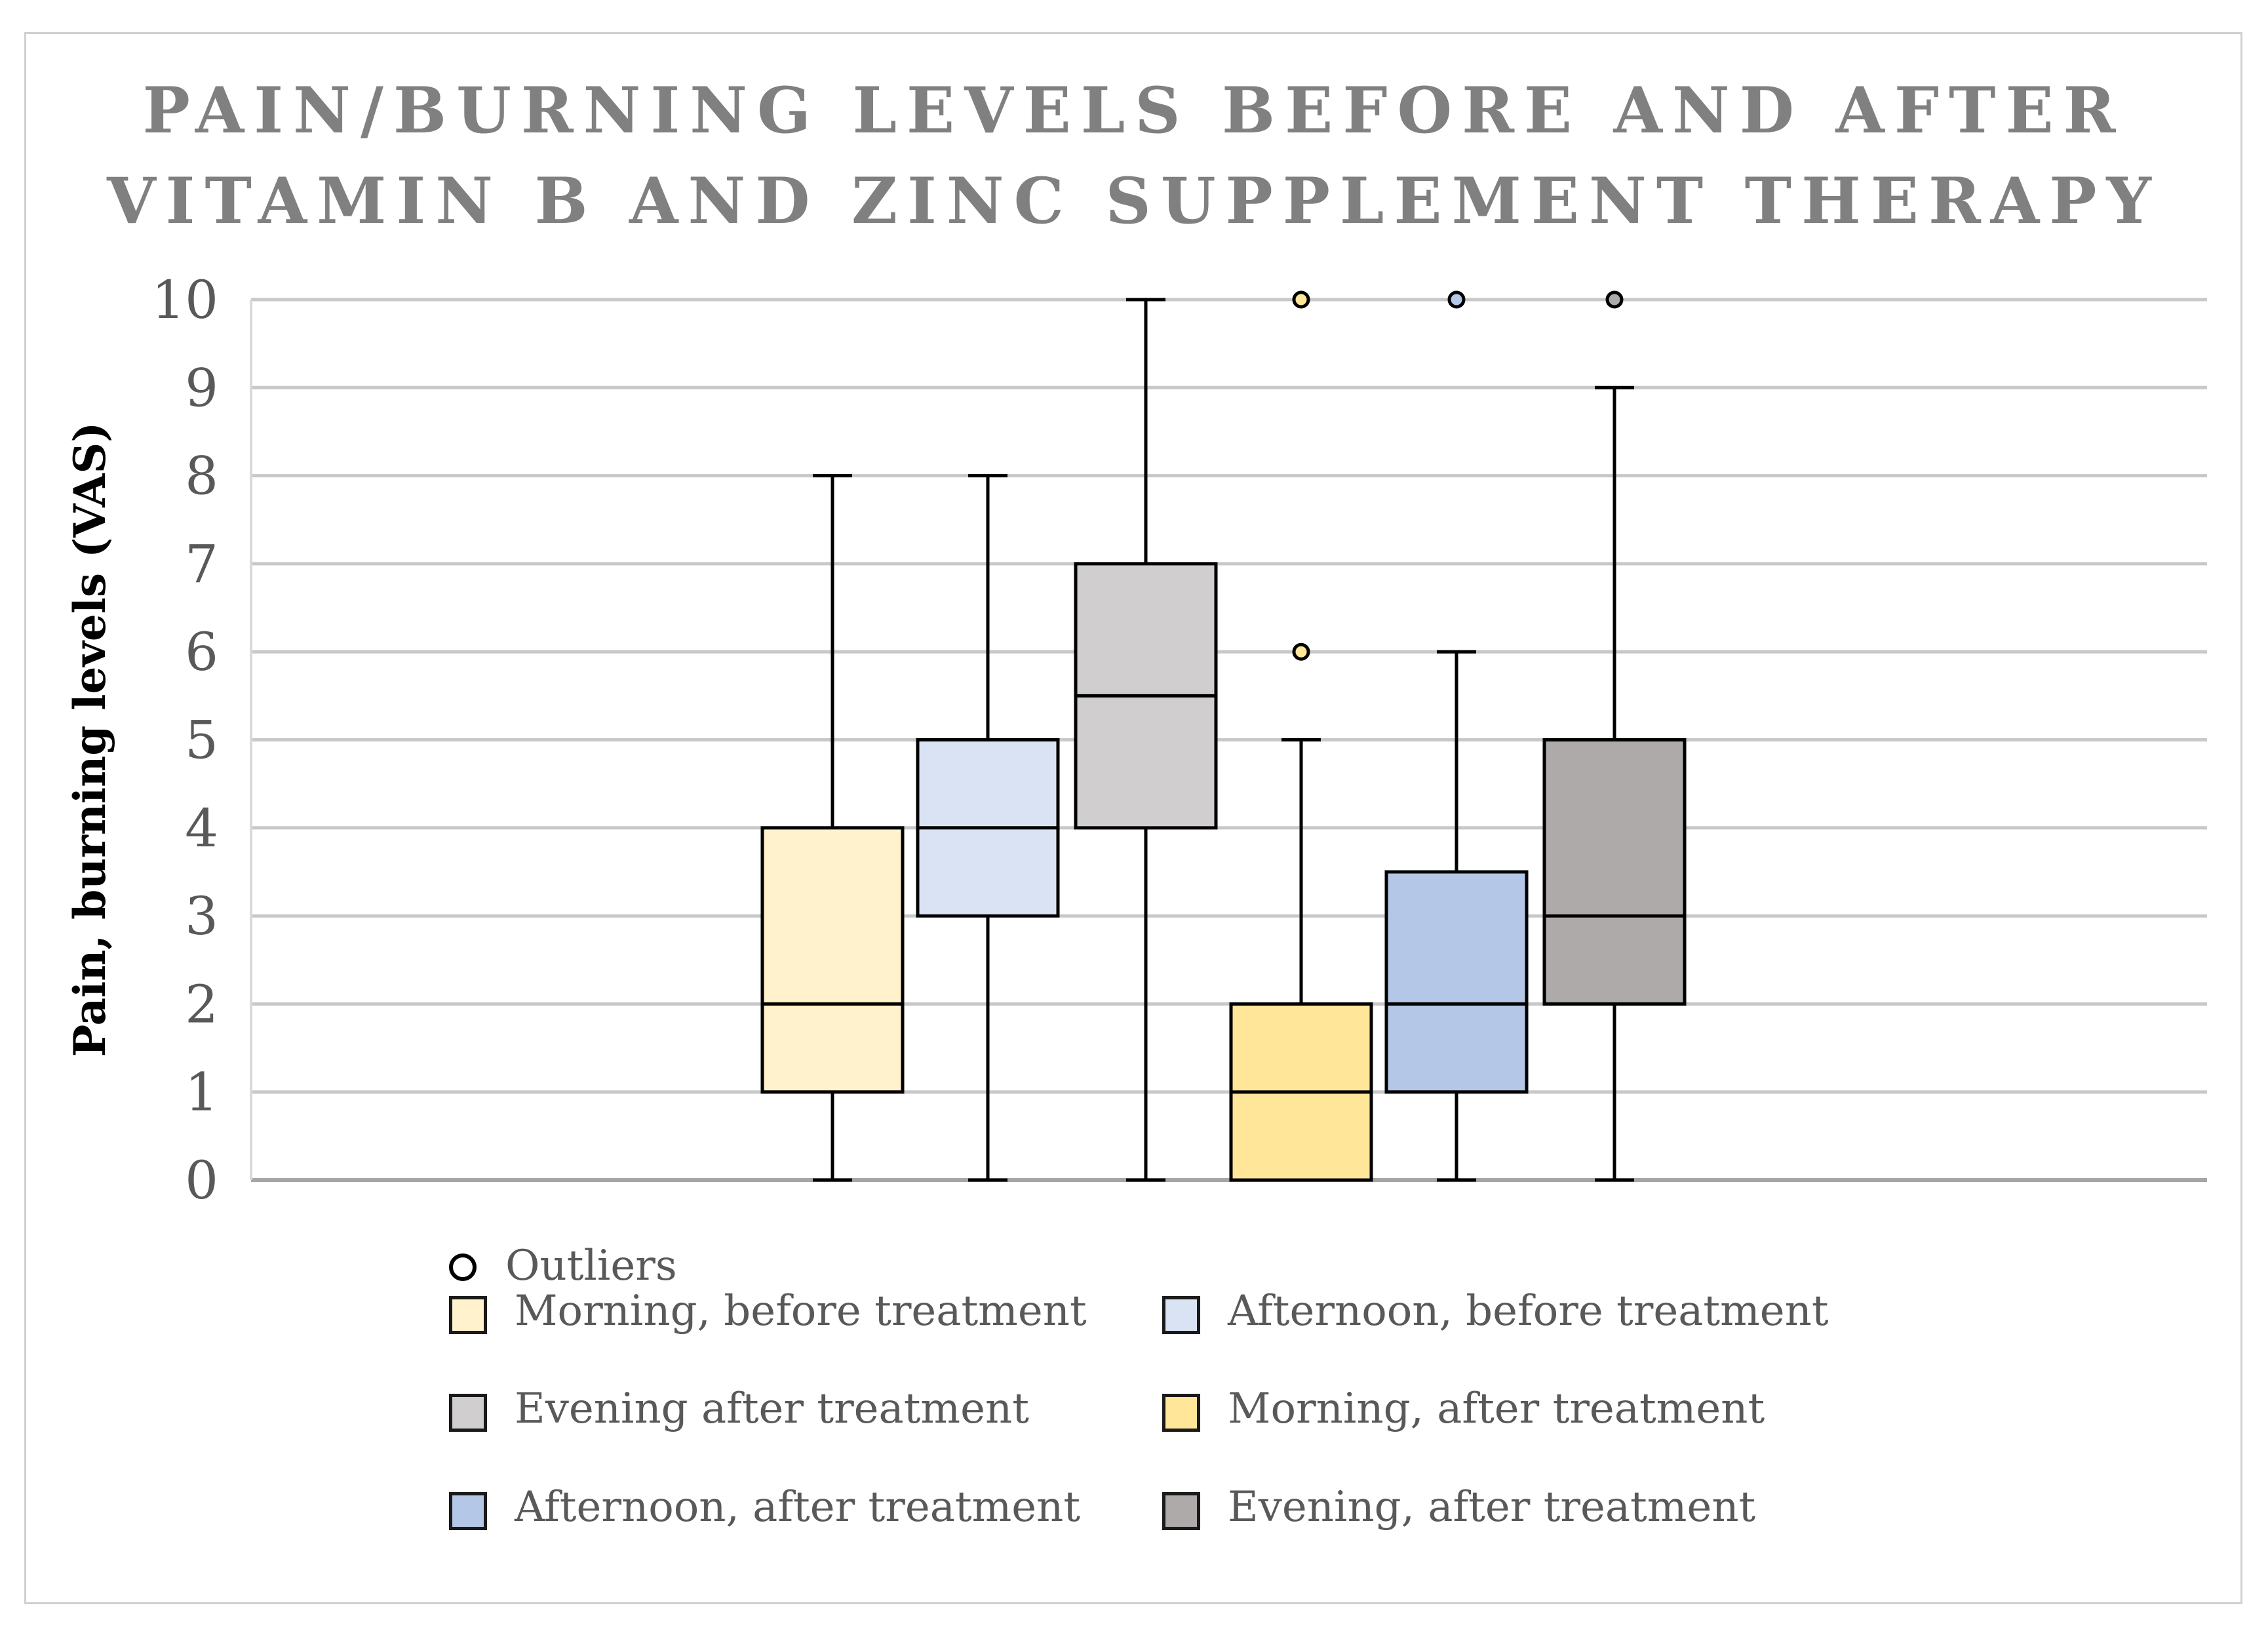 The width and height of the screenshot is (2268, 1637). What do you see at coordinates (201, 916) in the screenshot?
I see `y-tick-label: 3` at bounding box center [201, 916].